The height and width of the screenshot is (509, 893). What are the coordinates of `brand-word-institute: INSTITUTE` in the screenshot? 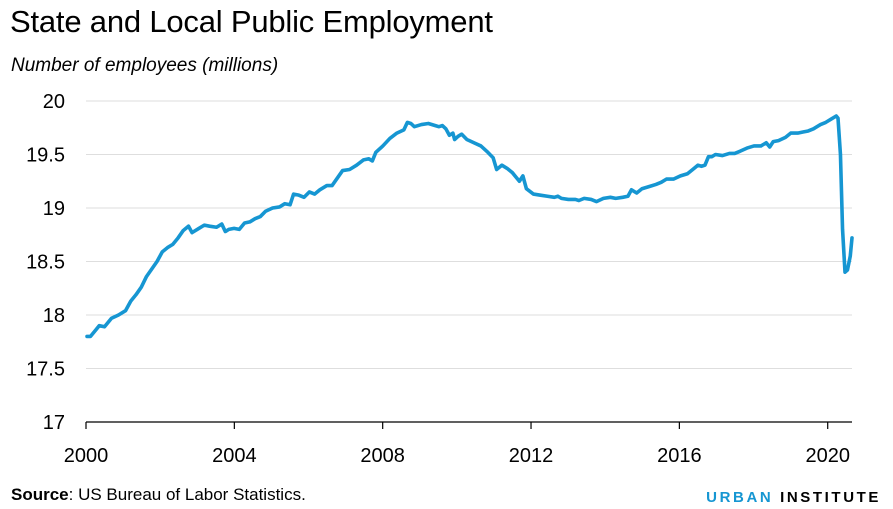 It's located at (830, 497).